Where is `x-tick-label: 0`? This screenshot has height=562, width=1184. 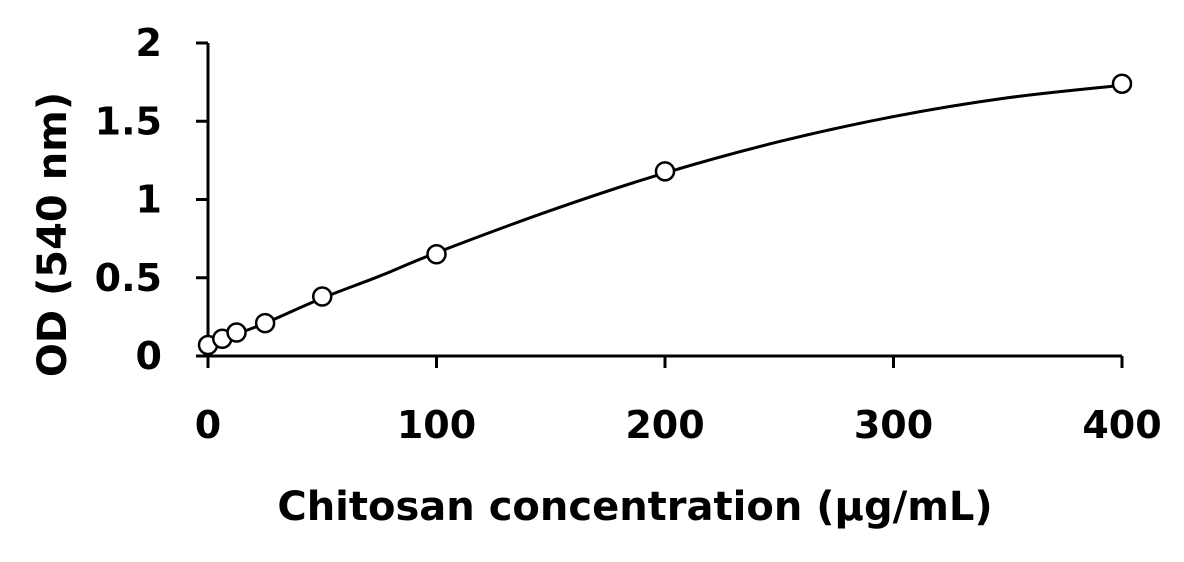 x-tick-label: 0 is located at coordinates (208, 425).